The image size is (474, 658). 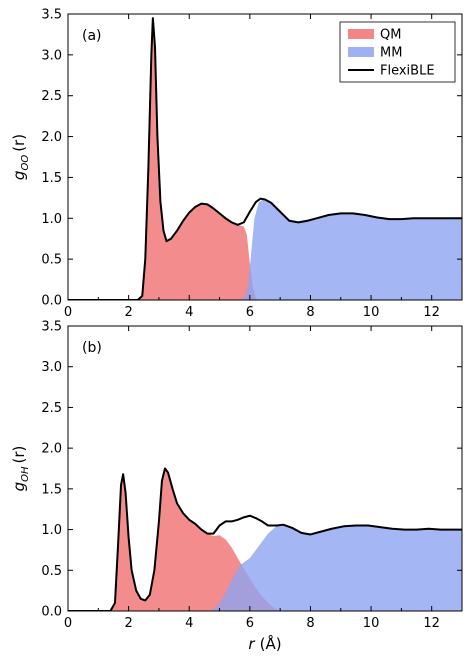 What do you see at coordinates (361, 34) in the screenshot?
I see `legend-swatch-qm` at bounding box center [361, 34].